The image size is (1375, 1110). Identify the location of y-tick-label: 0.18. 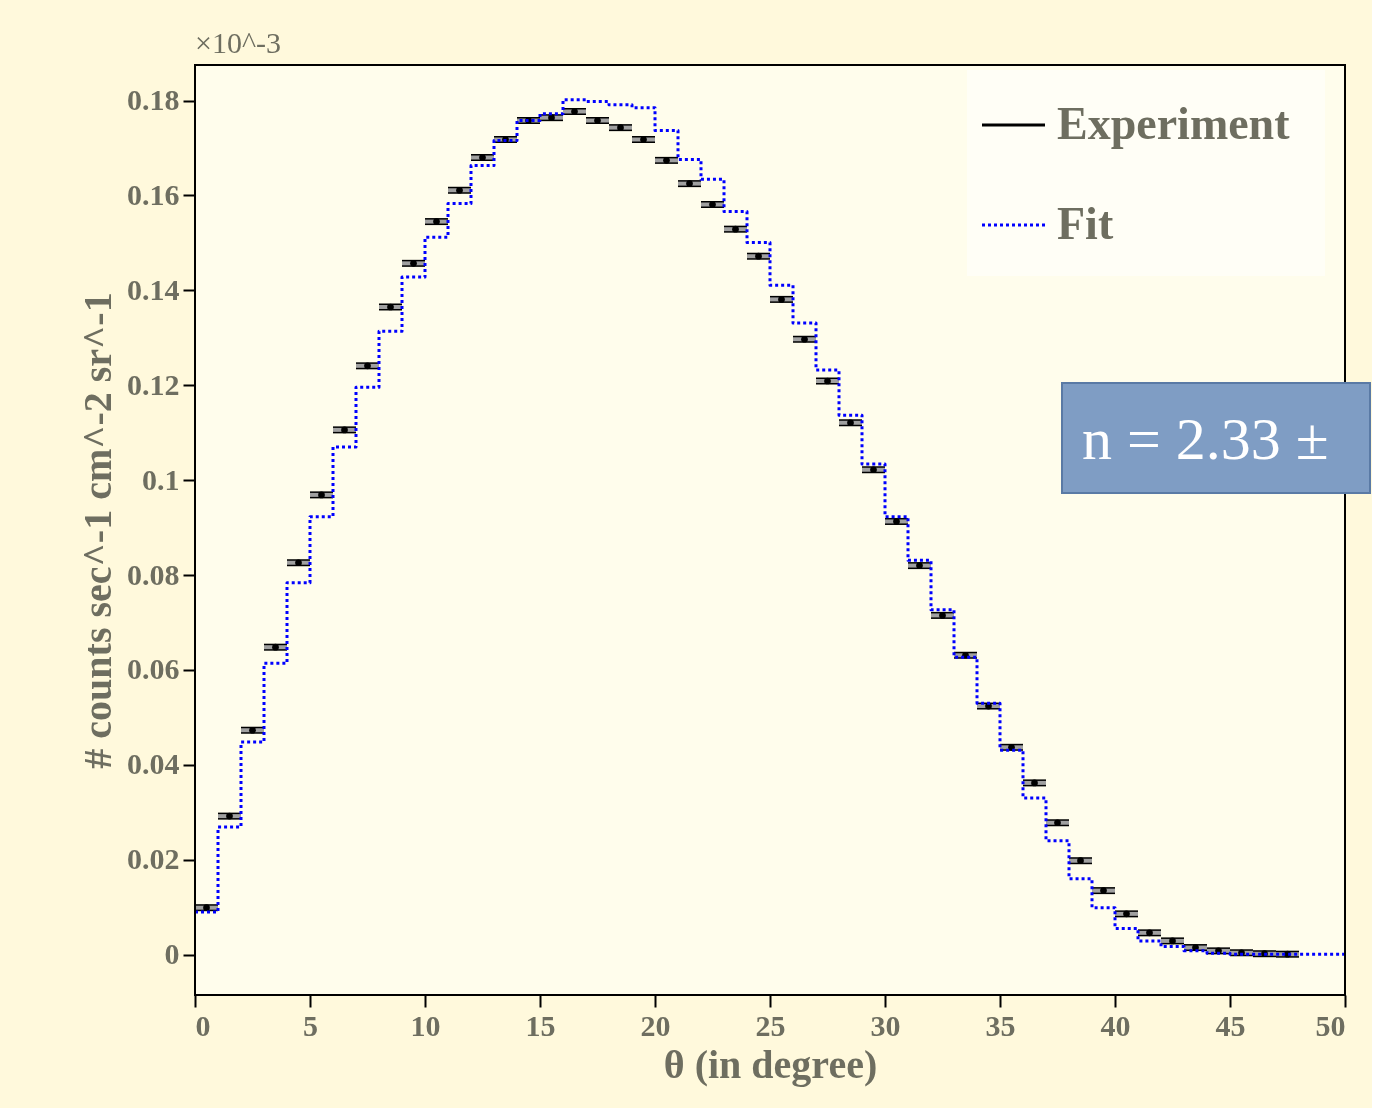
(153, 100).